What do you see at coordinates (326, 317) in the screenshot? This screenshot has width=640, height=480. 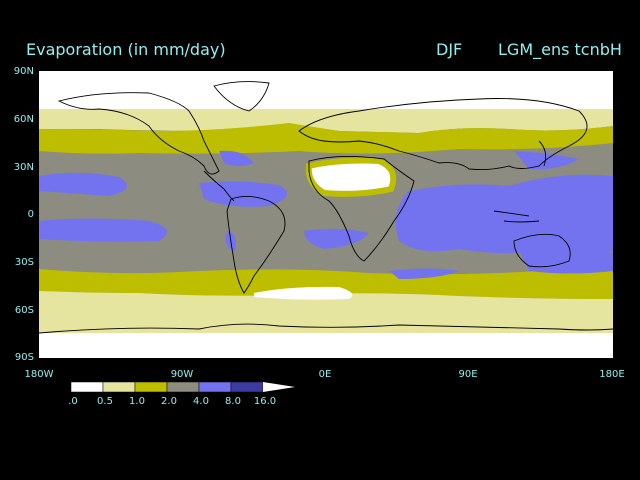 I see `band-south-pale` at bounding box center [326, 317].